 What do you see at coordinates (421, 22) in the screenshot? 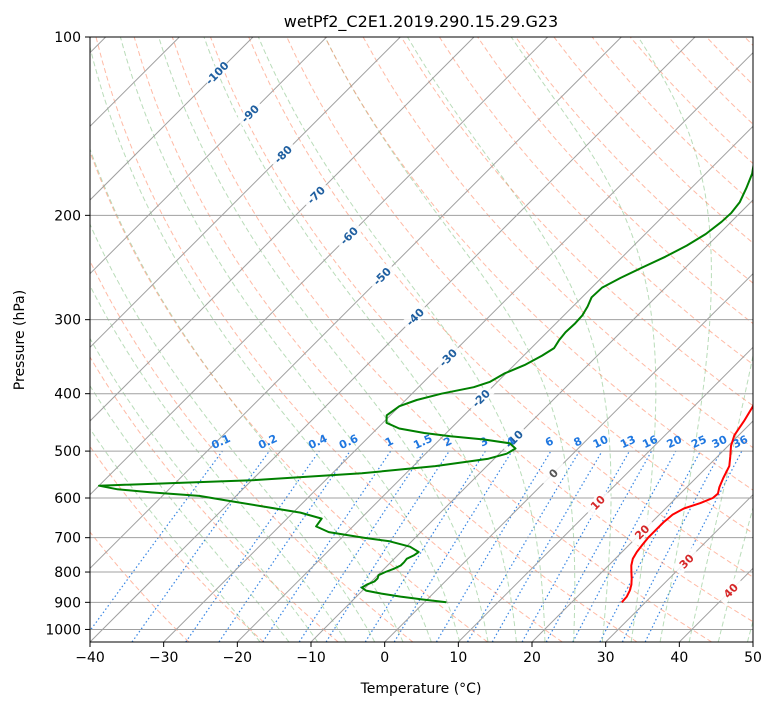
I see `chart-title: wetPf2_C2E1.2019.290.15.29.G23` at bounding box center [421, 22].